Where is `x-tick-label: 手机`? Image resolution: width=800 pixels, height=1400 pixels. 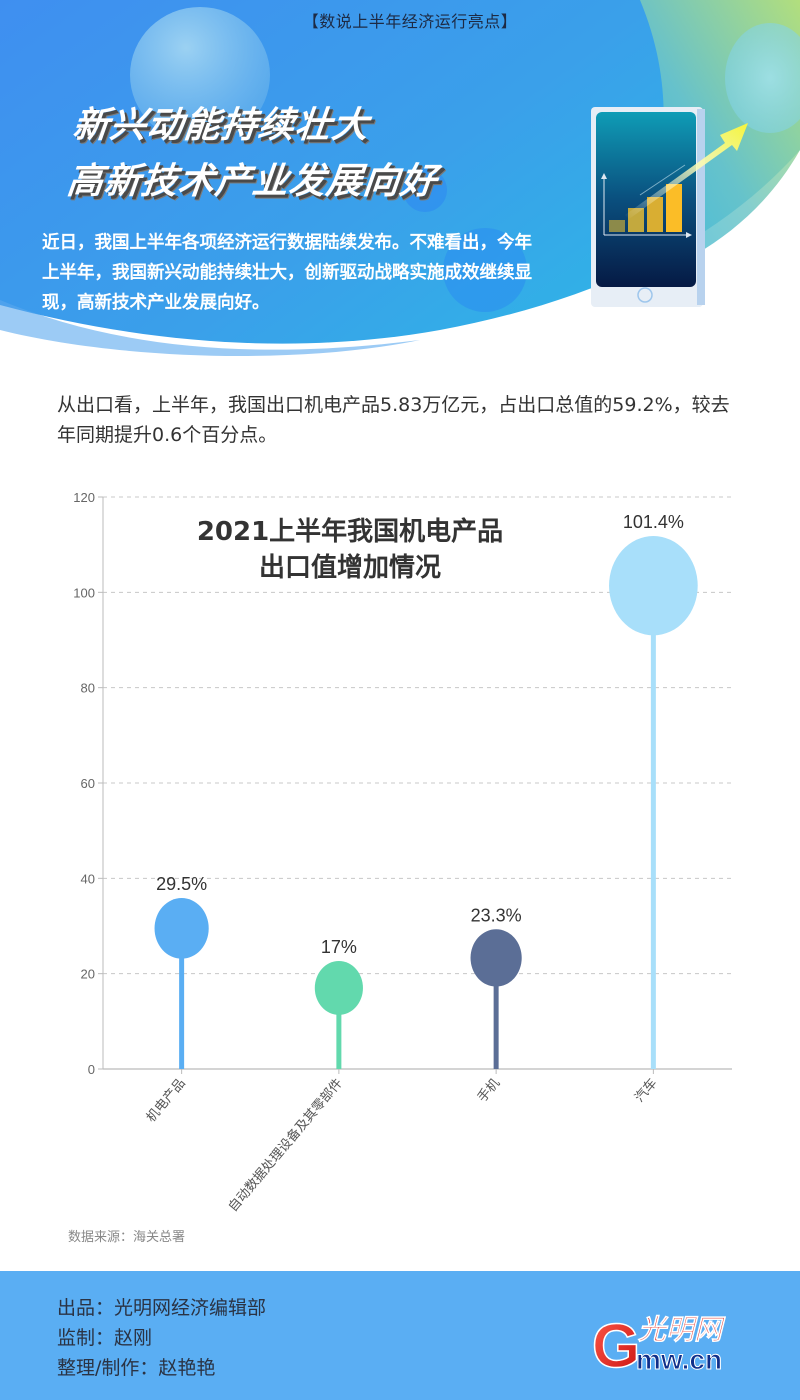
x-tick-label: 手机 is located at coordinates (489, 1091).